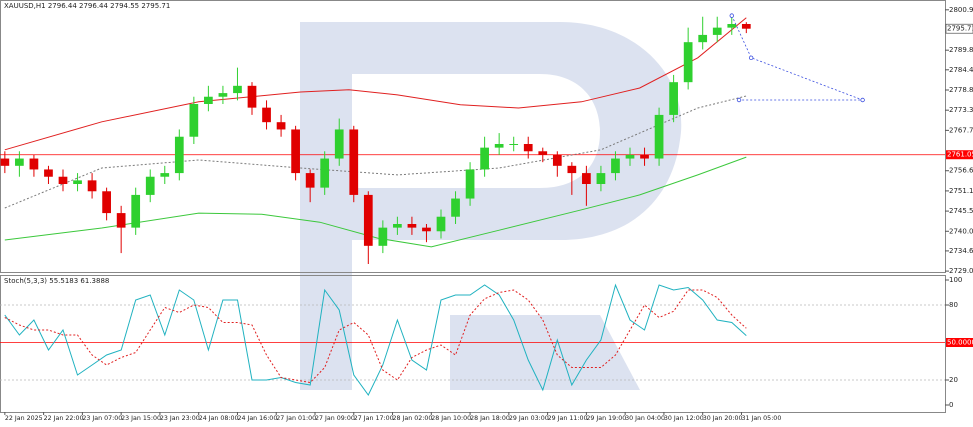  Describe the element at coordinates (413, 418) in the screenshot. I see `x-tick-label: 28 Jan 02:00` at that location.